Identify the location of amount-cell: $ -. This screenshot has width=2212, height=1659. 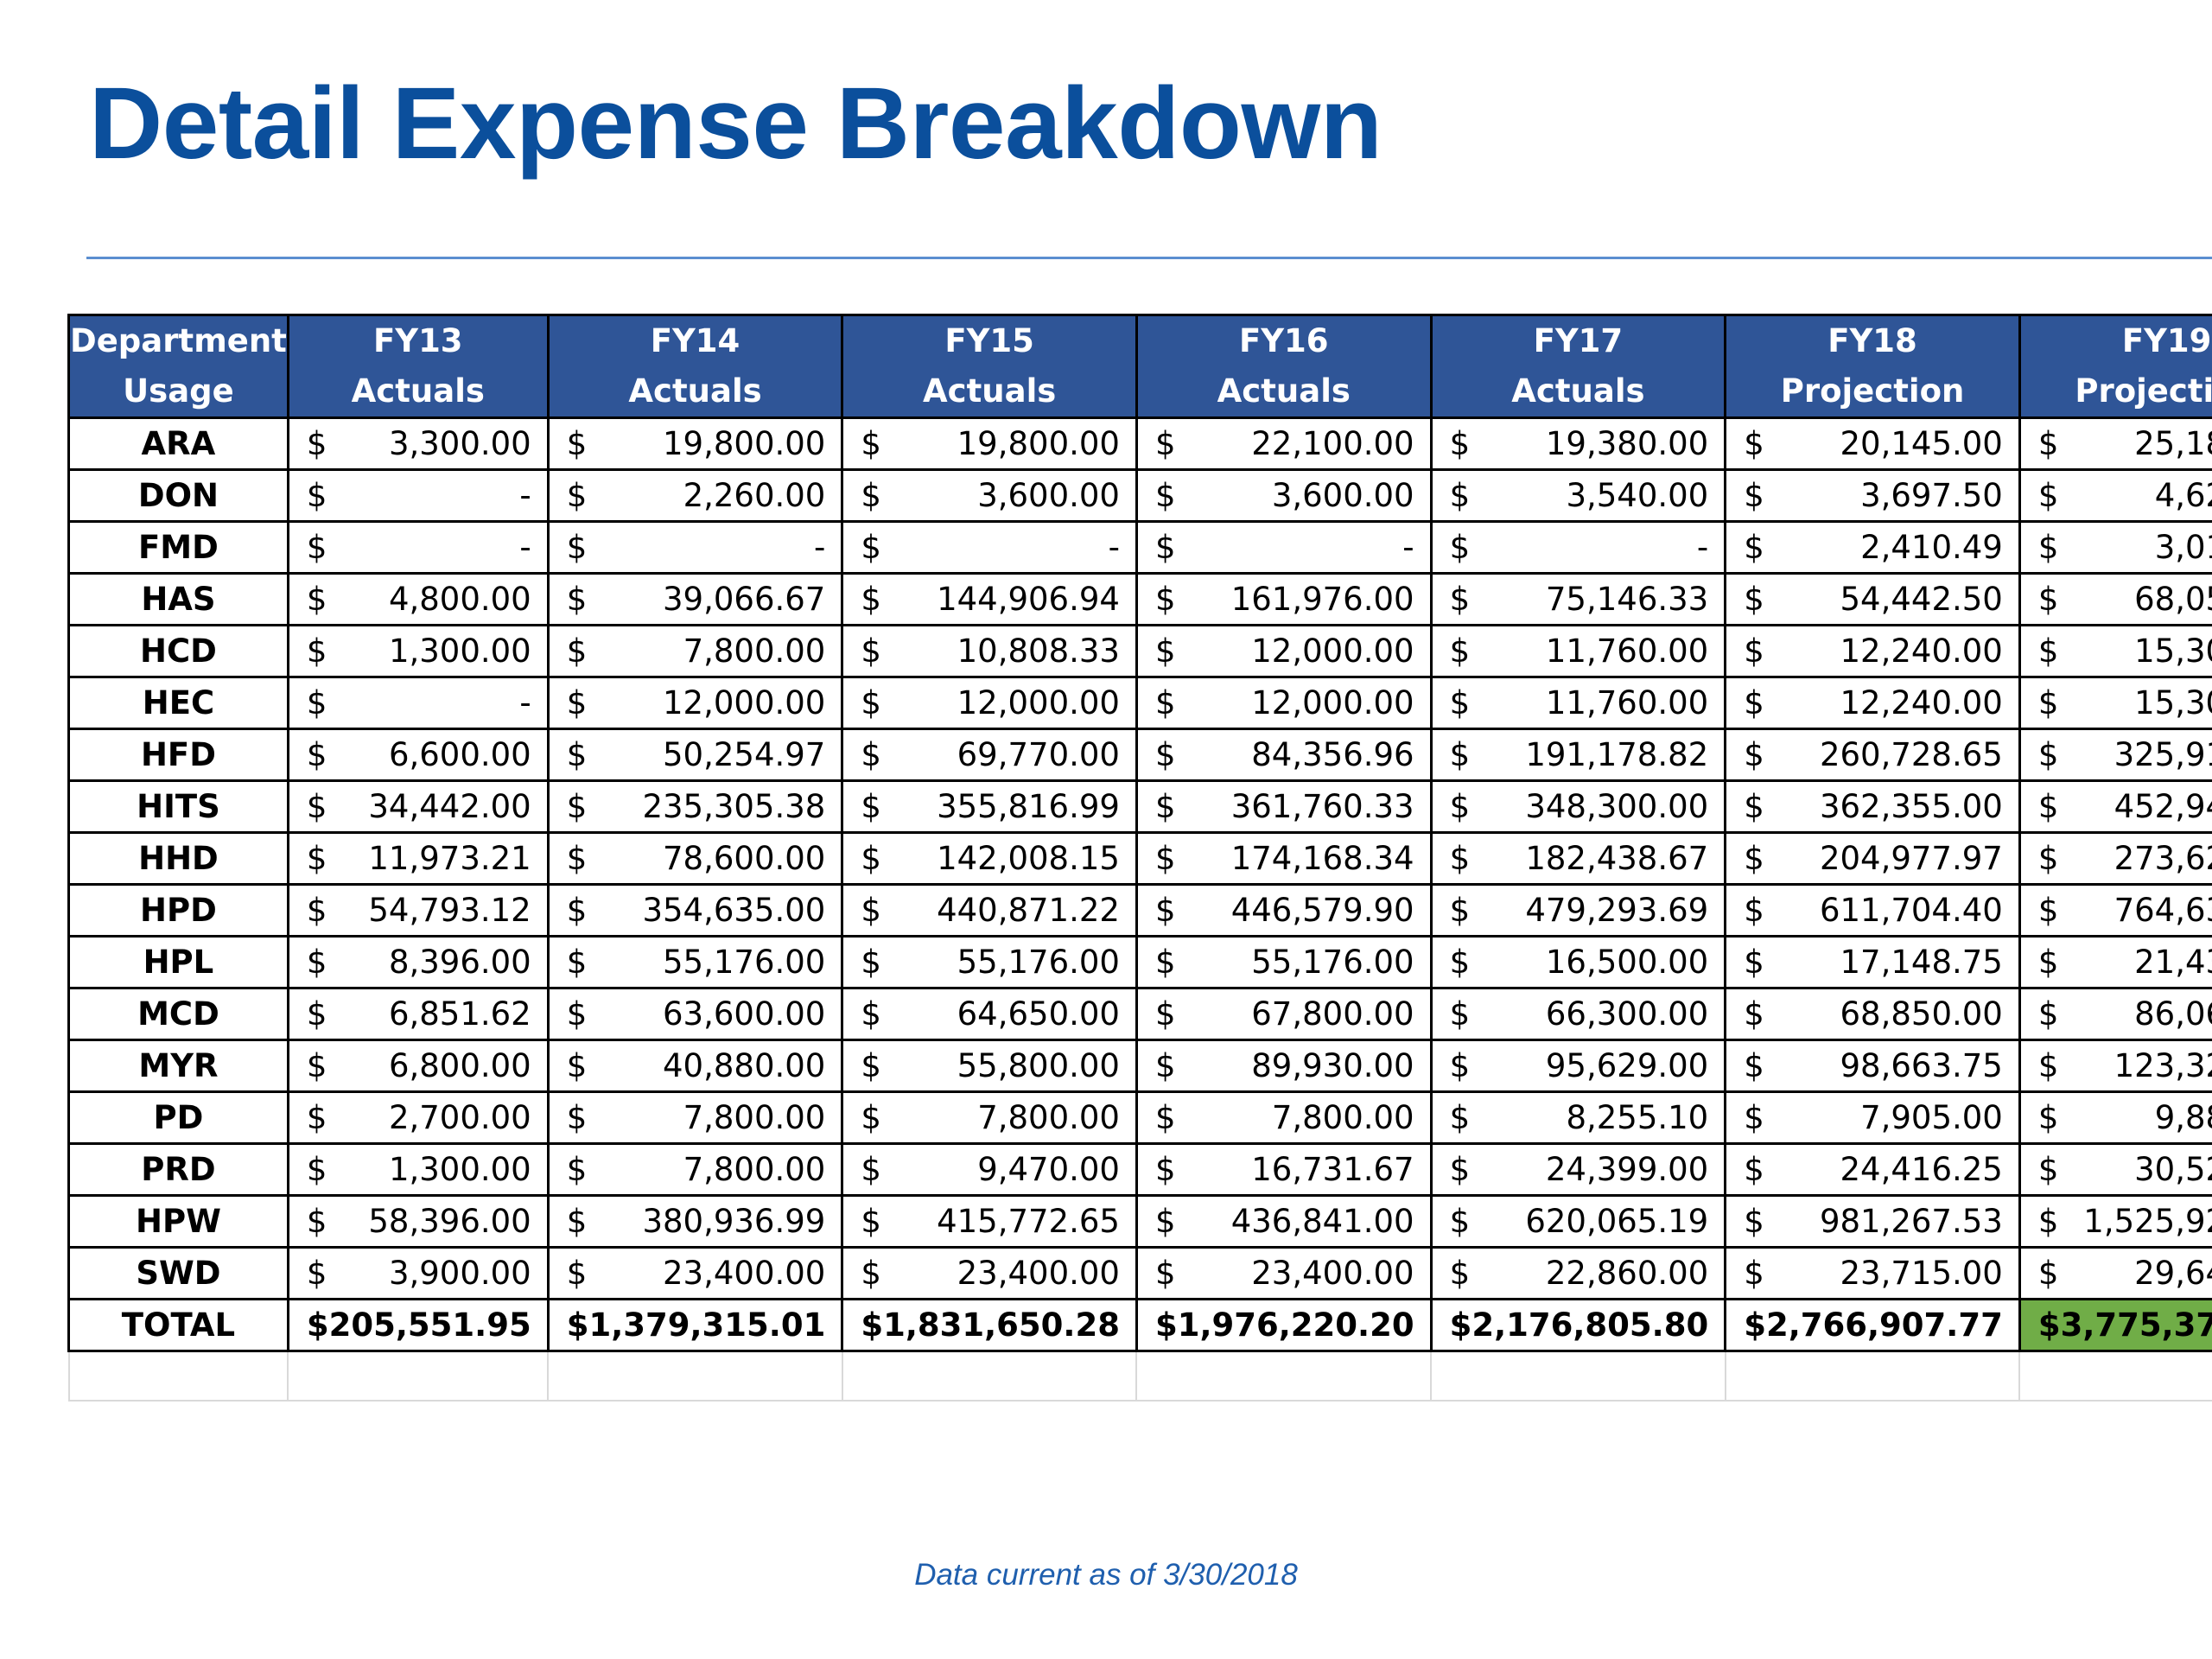
(990, 547).